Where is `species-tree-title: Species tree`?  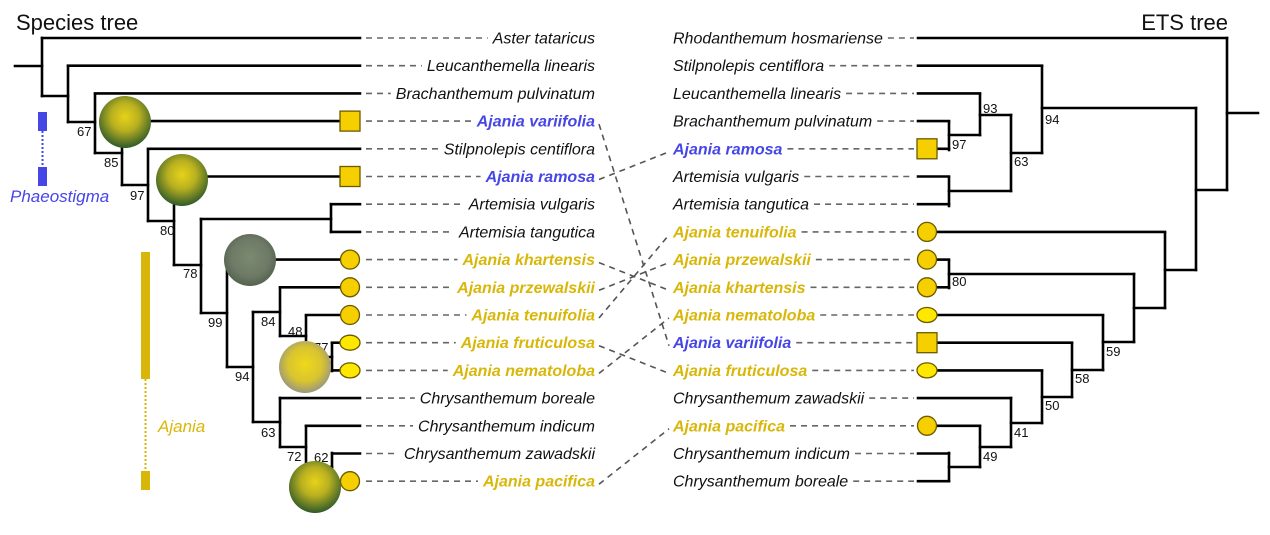
species-tree-title: Species tree is located at coordinates (77, 22).